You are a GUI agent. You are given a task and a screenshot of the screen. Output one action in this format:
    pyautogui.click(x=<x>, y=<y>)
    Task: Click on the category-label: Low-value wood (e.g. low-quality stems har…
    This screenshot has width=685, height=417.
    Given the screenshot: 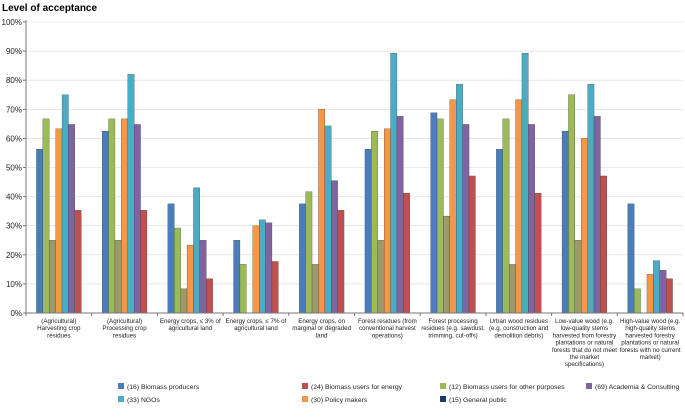 What is the action you would take?
    pyautogui.click(x=584, y=343)
    